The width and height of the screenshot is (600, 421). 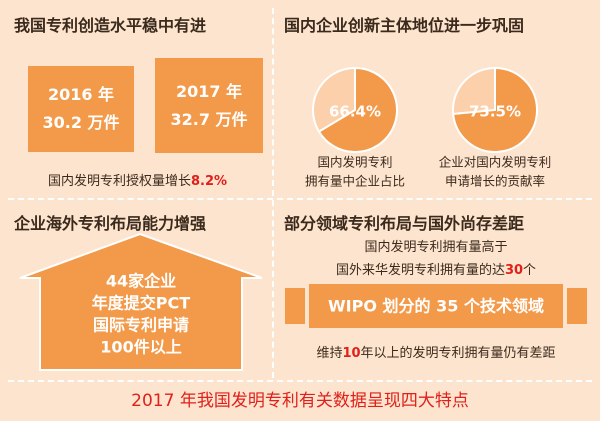 I want to click on caption-highlight: 8.2%, so click(x=209, y=181).